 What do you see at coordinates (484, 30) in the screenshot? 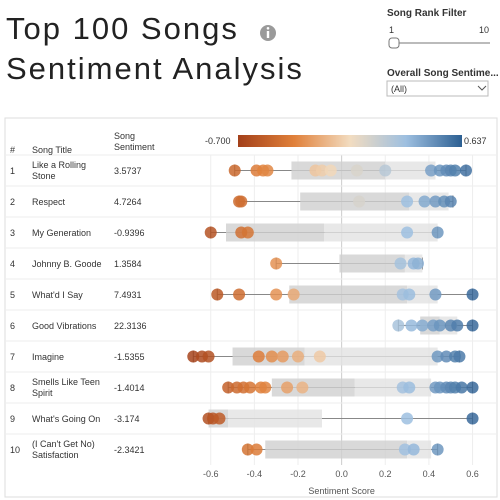
I see `slider-max: 10` at bounding box center [484, 30].